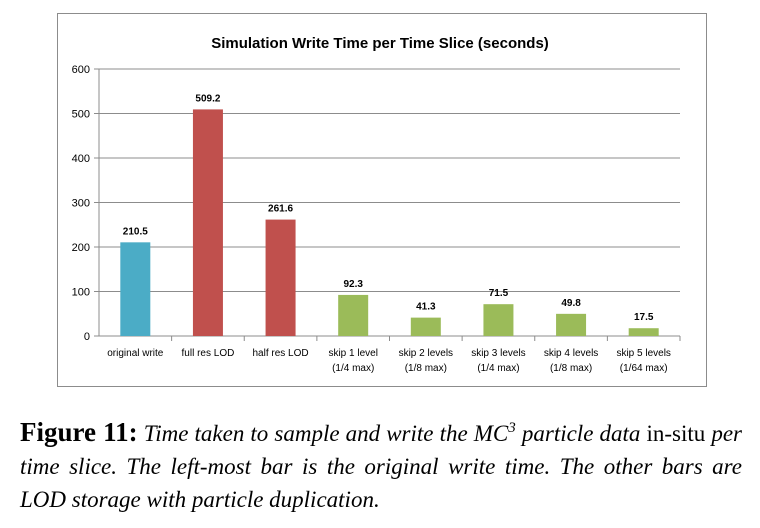  Describe the element at coordinates (208, 353) in the screenshot. I see `x-tick-label: full res LOD` at that location.